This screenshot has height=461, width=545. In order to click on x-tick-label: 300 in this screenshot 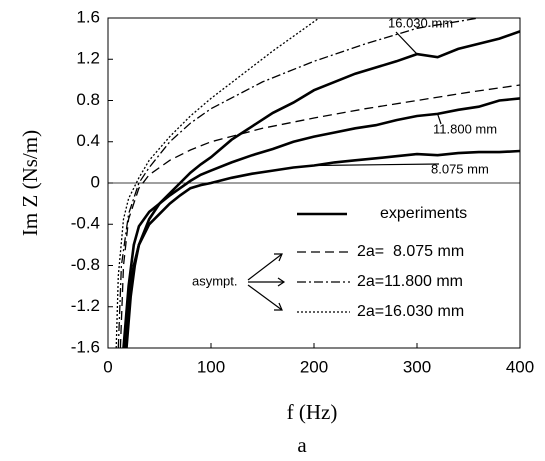, I will do `click(417, 366)`.